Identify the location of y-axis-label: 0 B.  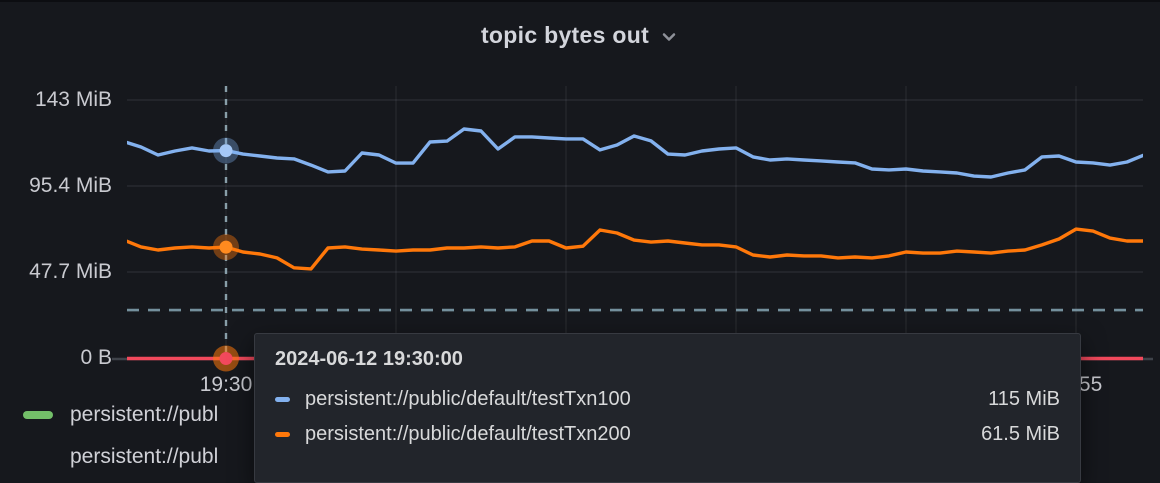
(96, 357).